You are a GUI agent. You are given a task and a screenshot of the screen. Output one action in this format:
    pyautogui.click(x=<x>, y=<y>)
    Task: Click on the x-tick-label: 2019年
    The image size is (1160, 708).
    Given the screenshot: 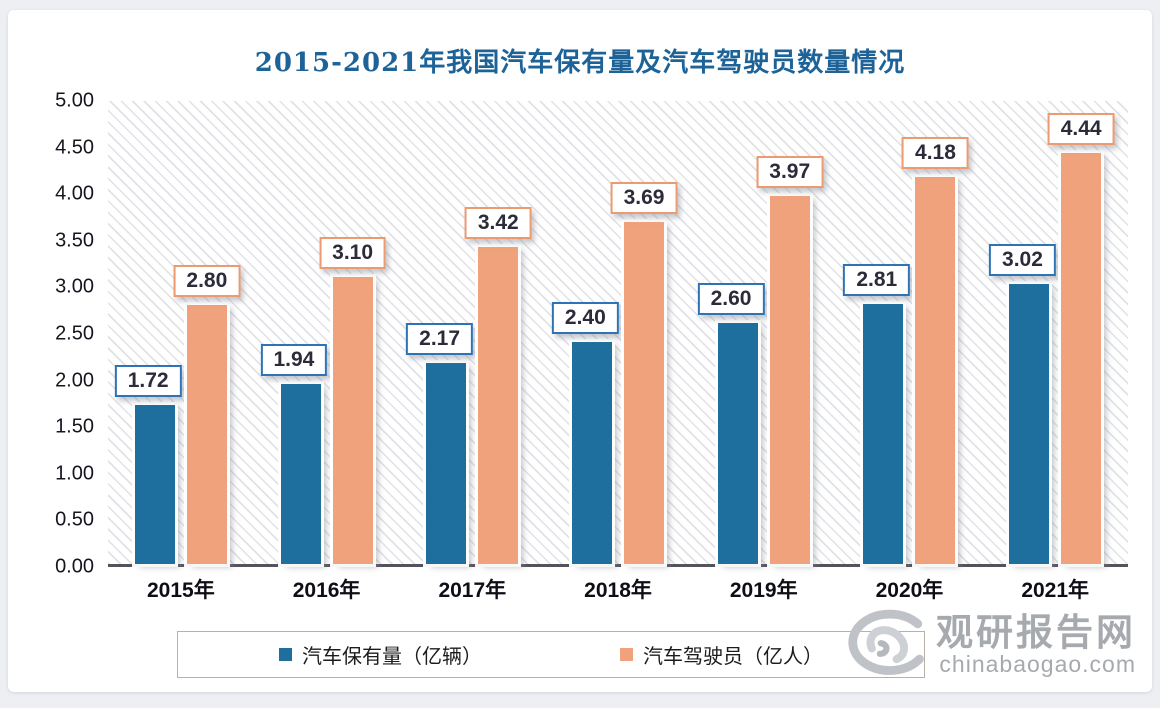 What is the action you would take?
    pyautogui.click(x=763, y=590)
    